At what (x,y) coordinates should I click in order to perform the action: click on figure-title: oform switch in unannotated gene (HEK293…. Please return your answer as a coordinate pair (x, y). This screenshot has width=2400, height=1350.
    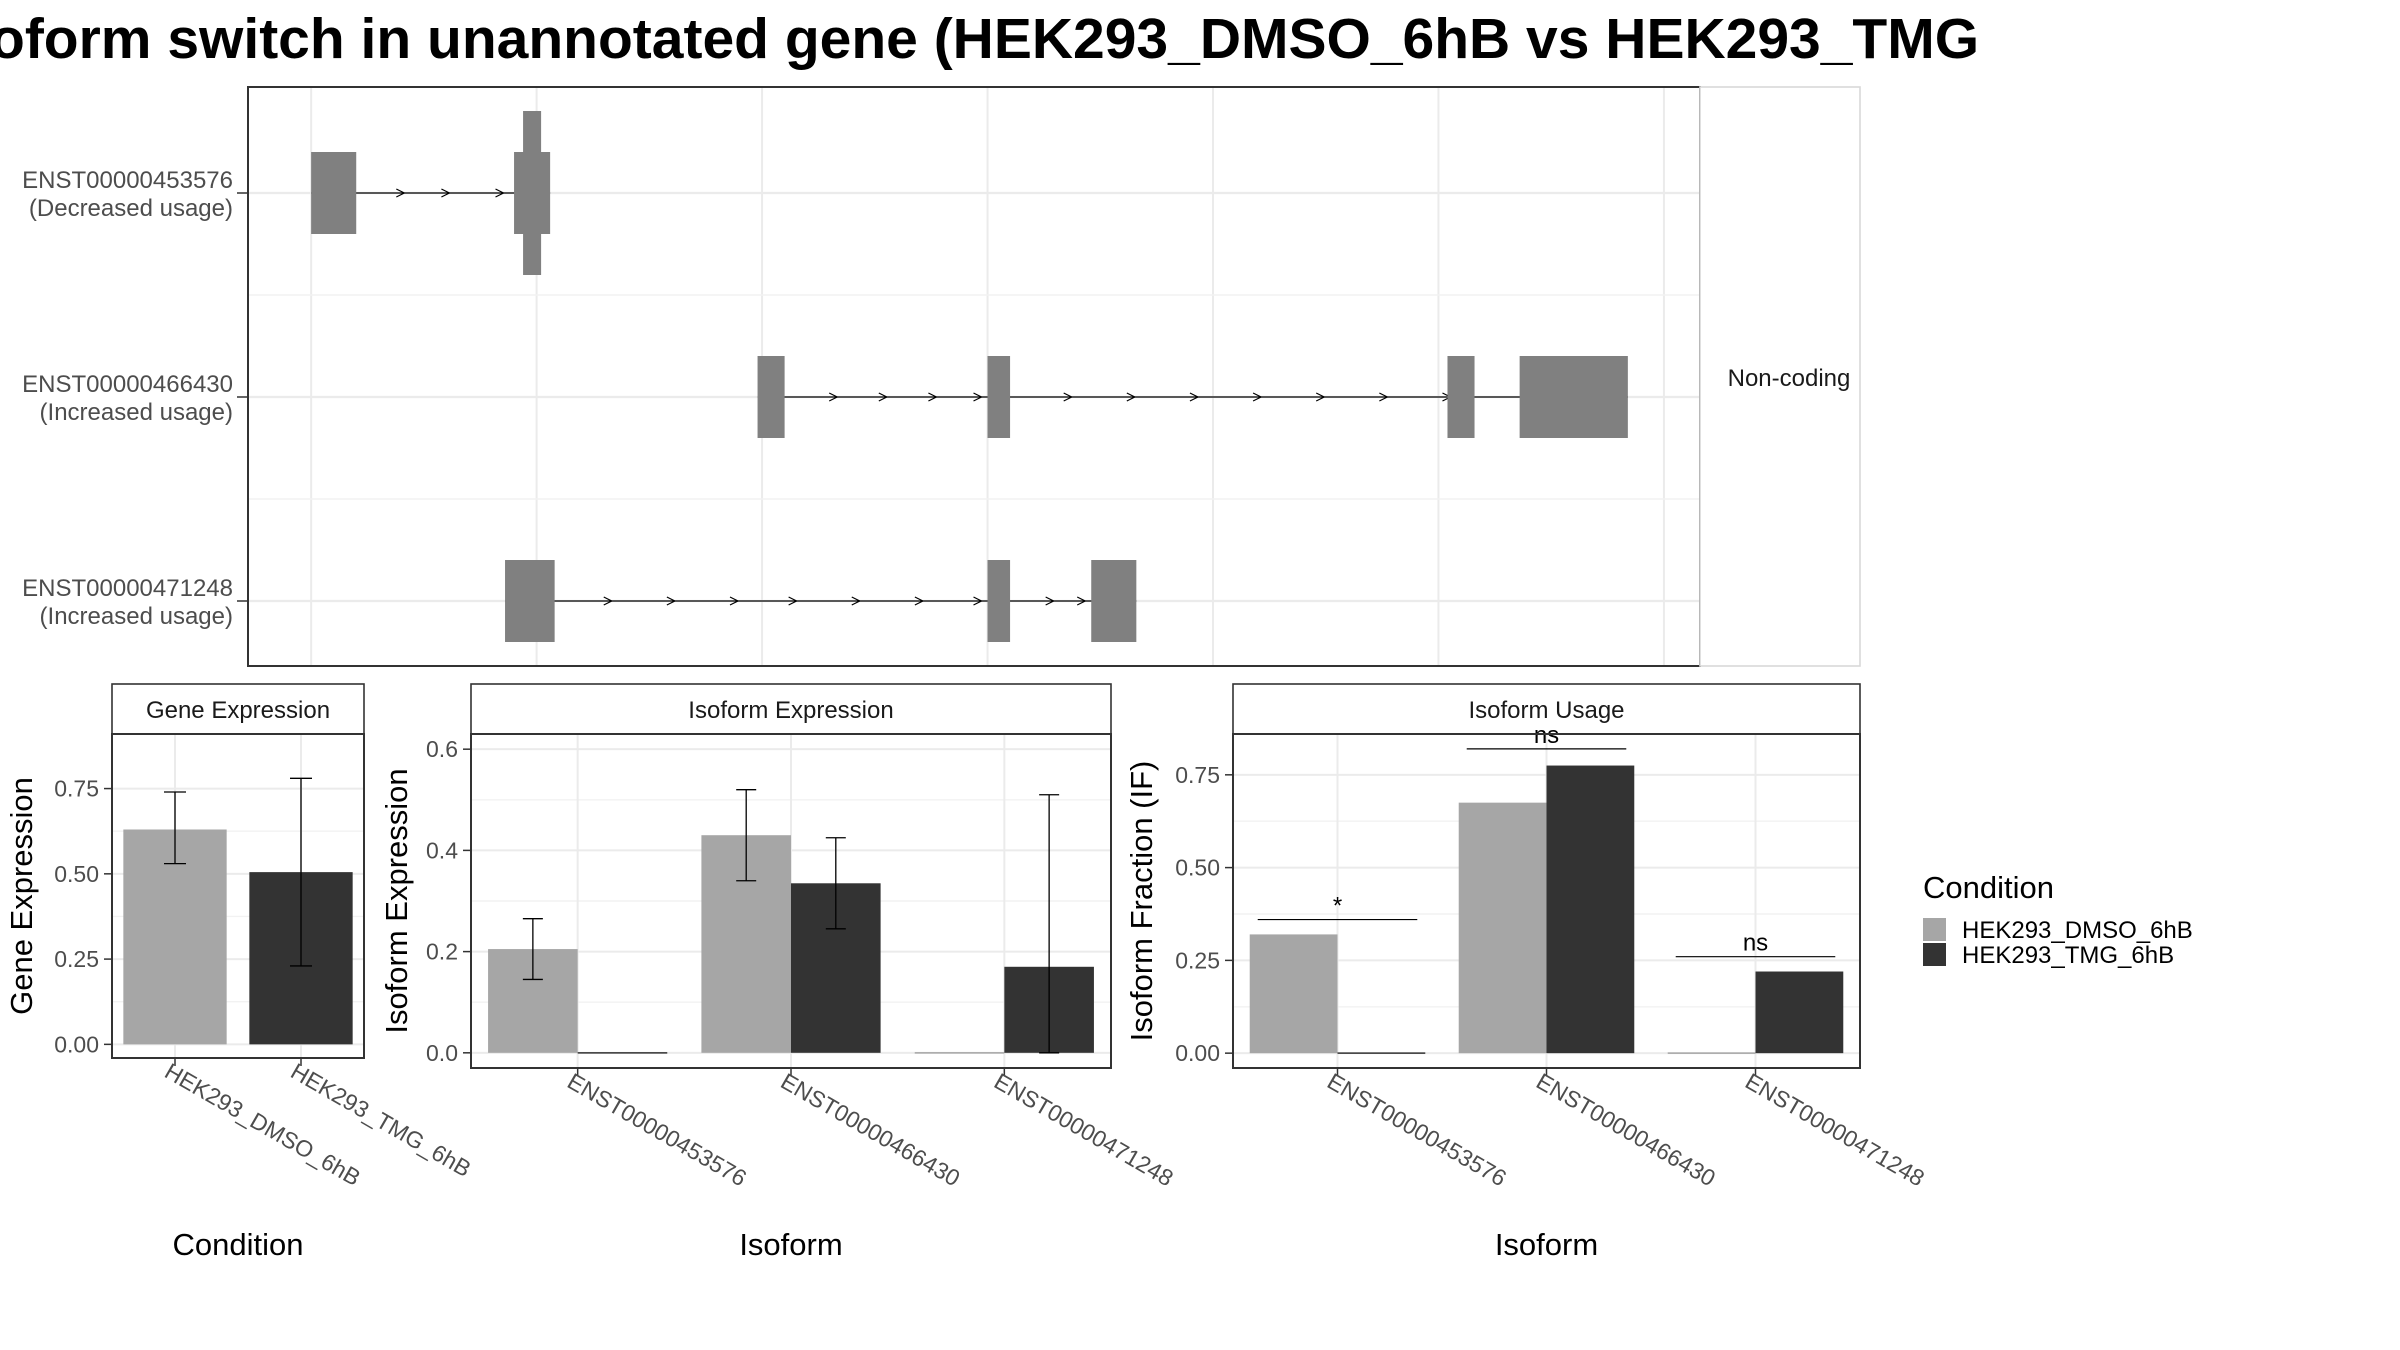
    Looking at the image, I should click on (989, 39).